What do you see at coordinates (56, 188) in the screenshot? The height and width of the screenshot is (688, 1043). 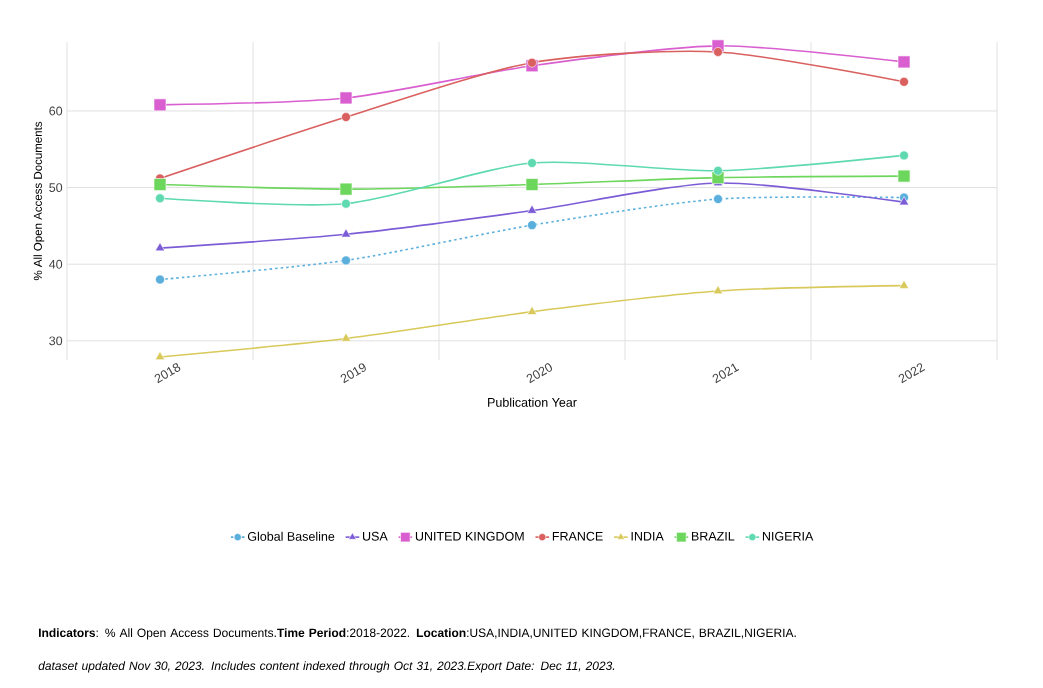 I see `y-tick-label: 50` at bounding box center [56, 188].